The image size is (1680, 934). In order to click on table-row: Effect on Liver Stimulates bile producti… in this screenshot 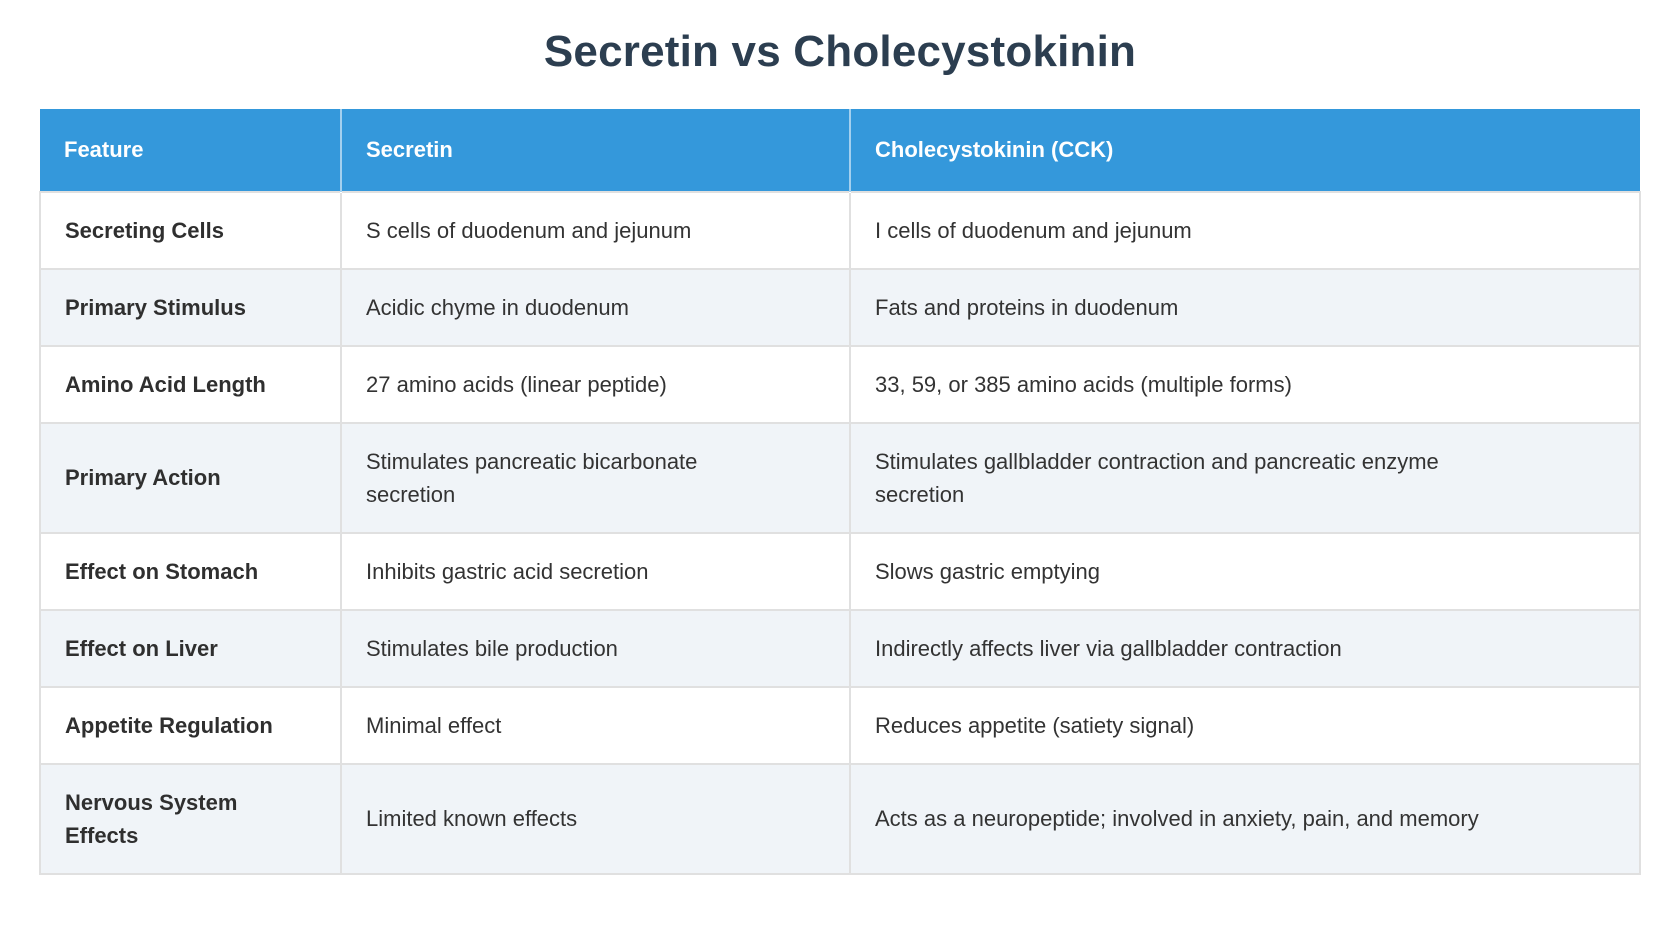, I will do `click(840, 648)`.